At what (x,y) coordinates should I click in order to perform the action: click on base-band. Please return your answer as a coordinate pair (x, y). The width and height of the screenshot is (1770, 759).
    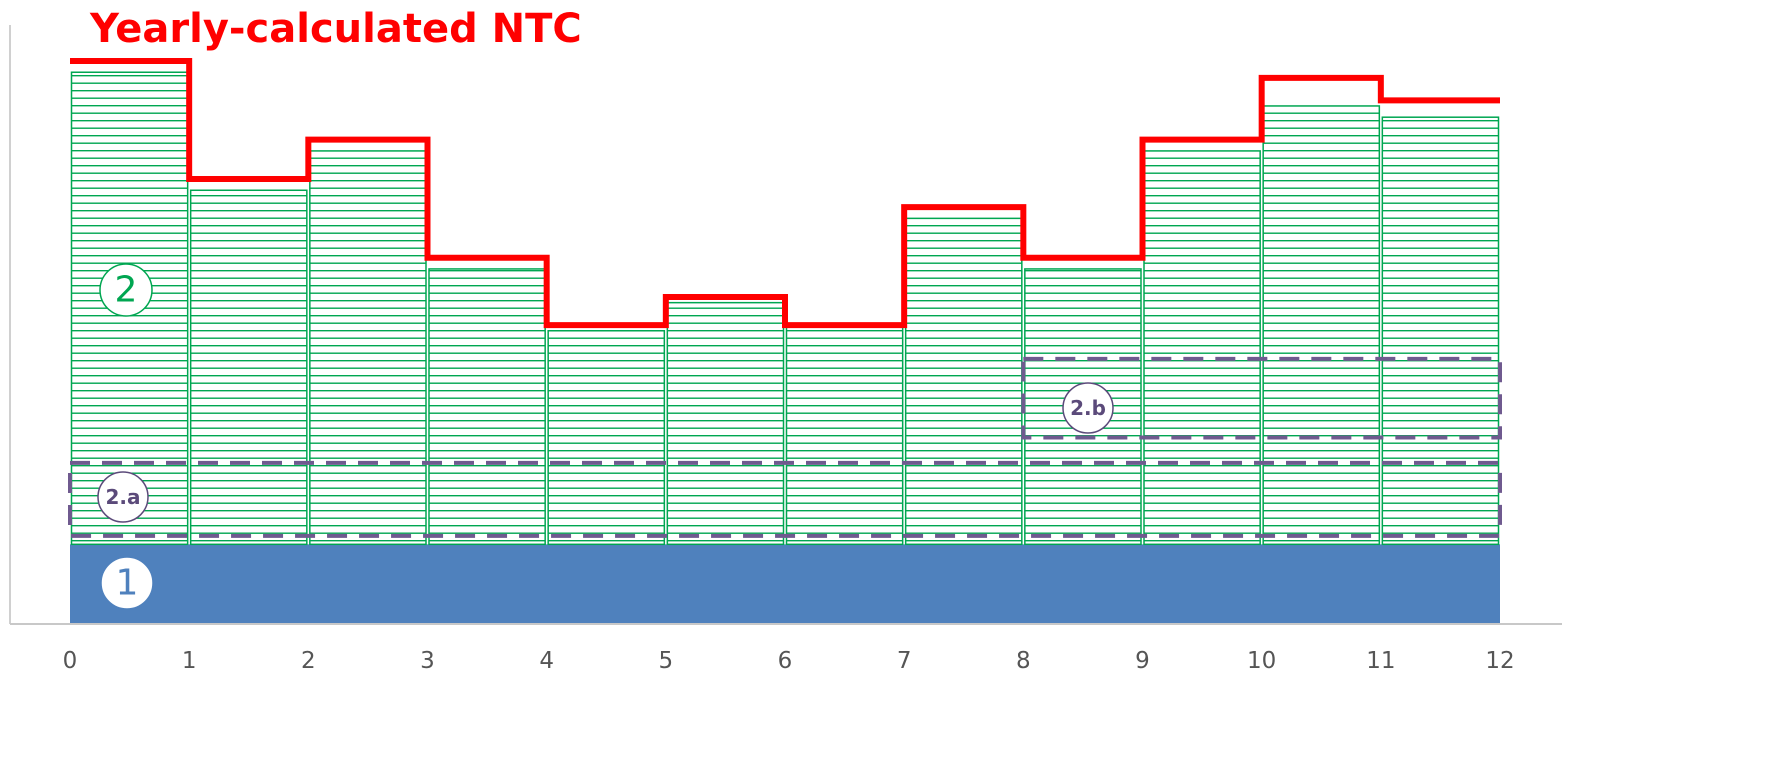
    Looking at the image, I should click on (785, 583).